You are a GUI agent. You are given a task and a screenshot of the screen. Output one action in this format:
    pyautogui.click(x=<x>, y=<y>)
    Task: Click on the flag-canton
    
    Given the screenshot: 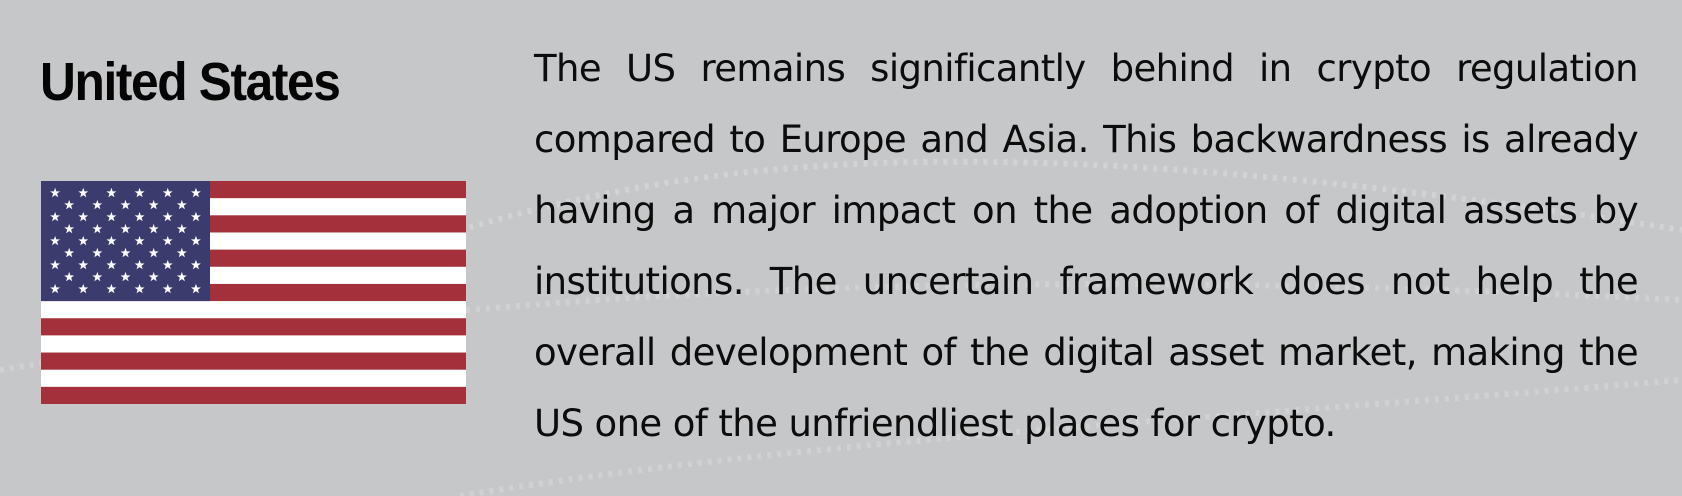 What is the action you would take?
    pyautogui.click(x=125, y=241)
    